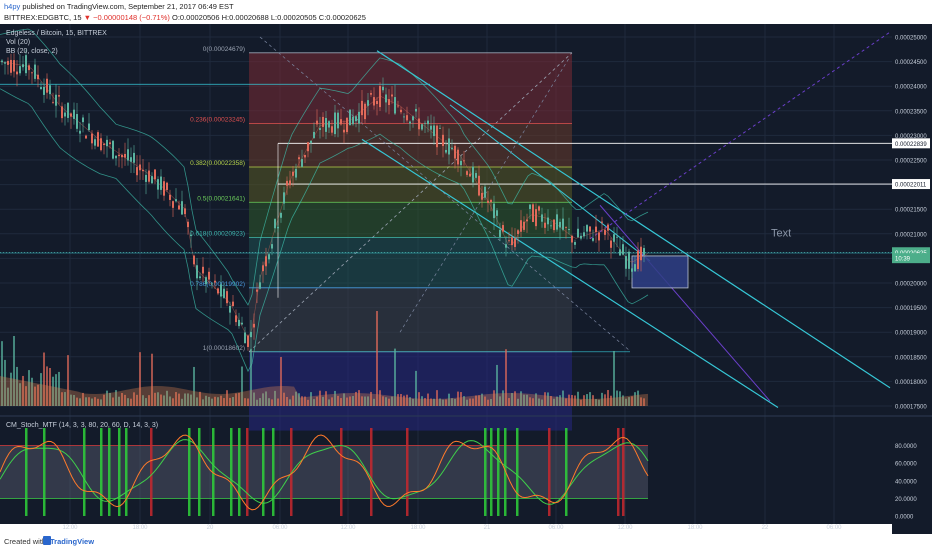  What do you see at coordinates (18, 42) in the screenshot?
I see `volume-legend: Vol (20)` at bounding box center [18, 42].